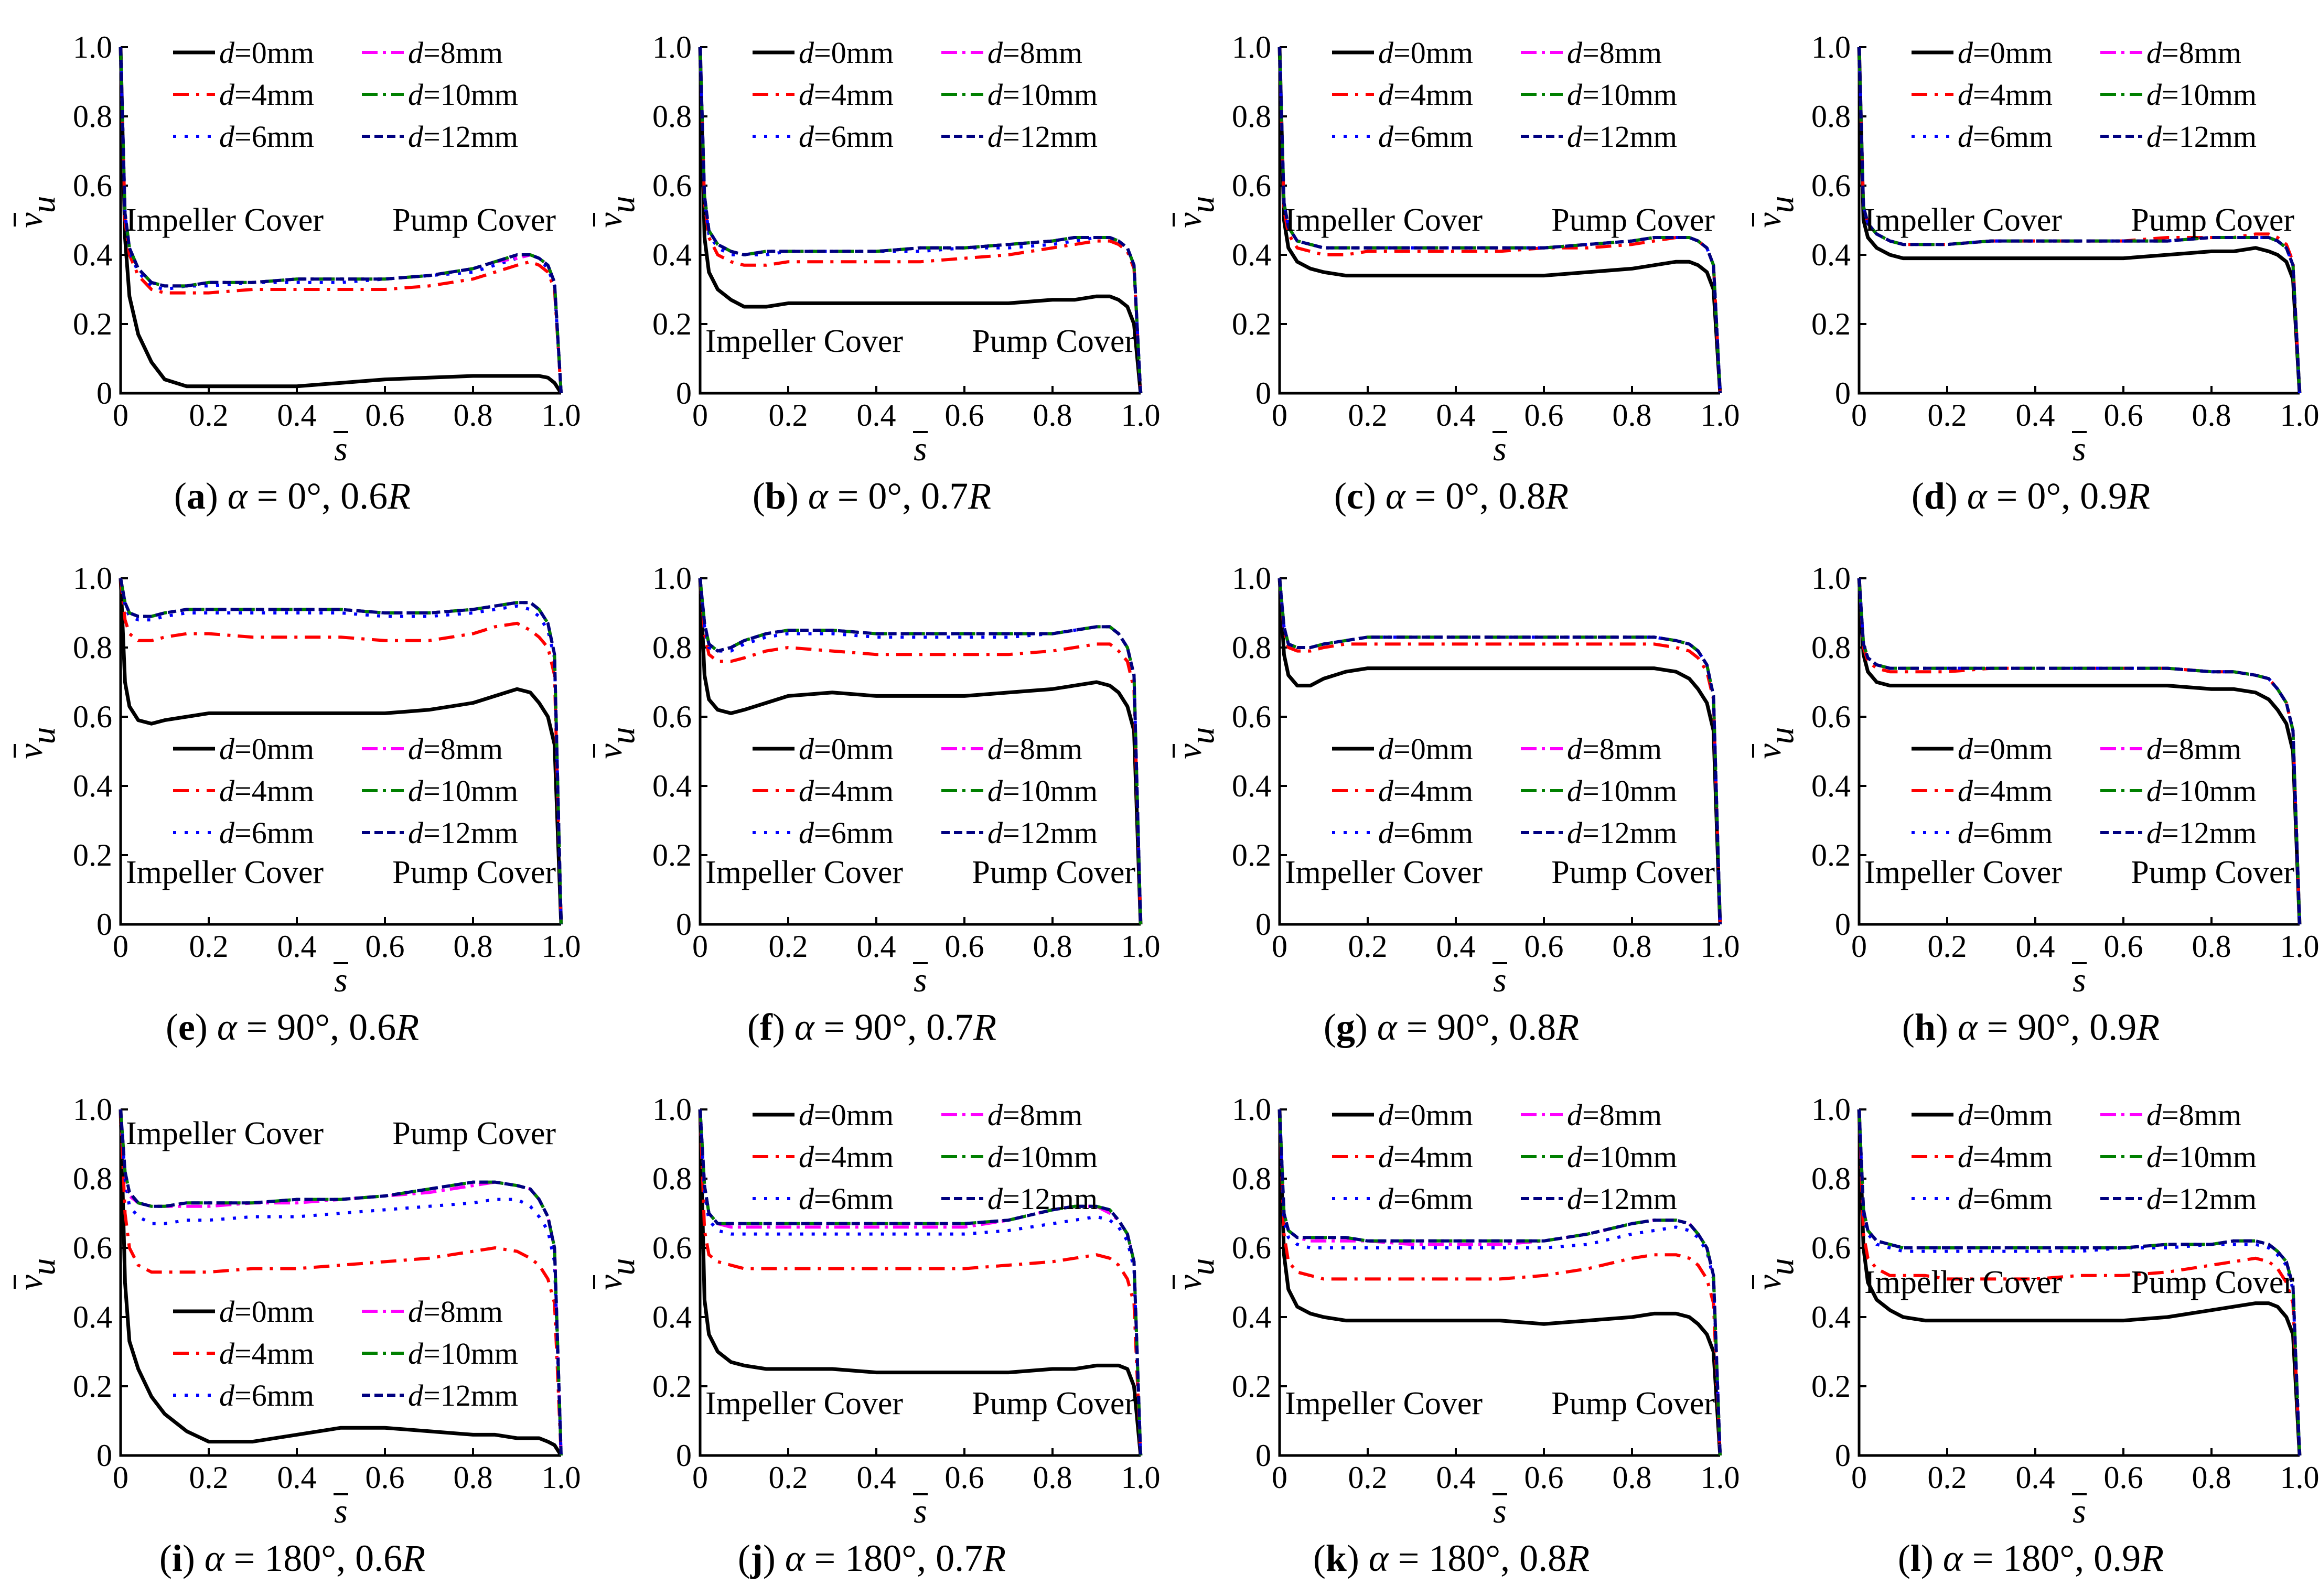  What do you see at coordinates (274, 833) in the screenshot?
I see `legend-unit: =6mm` at bounding box center [274, 833].